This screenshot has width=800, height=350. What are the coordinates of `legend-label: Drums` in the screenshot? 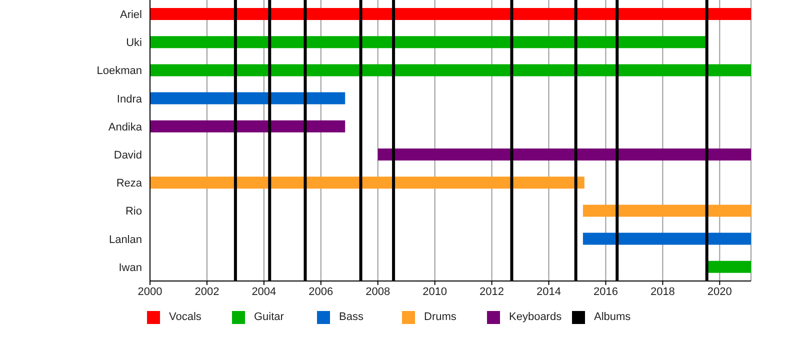 It's located at (440, 317).